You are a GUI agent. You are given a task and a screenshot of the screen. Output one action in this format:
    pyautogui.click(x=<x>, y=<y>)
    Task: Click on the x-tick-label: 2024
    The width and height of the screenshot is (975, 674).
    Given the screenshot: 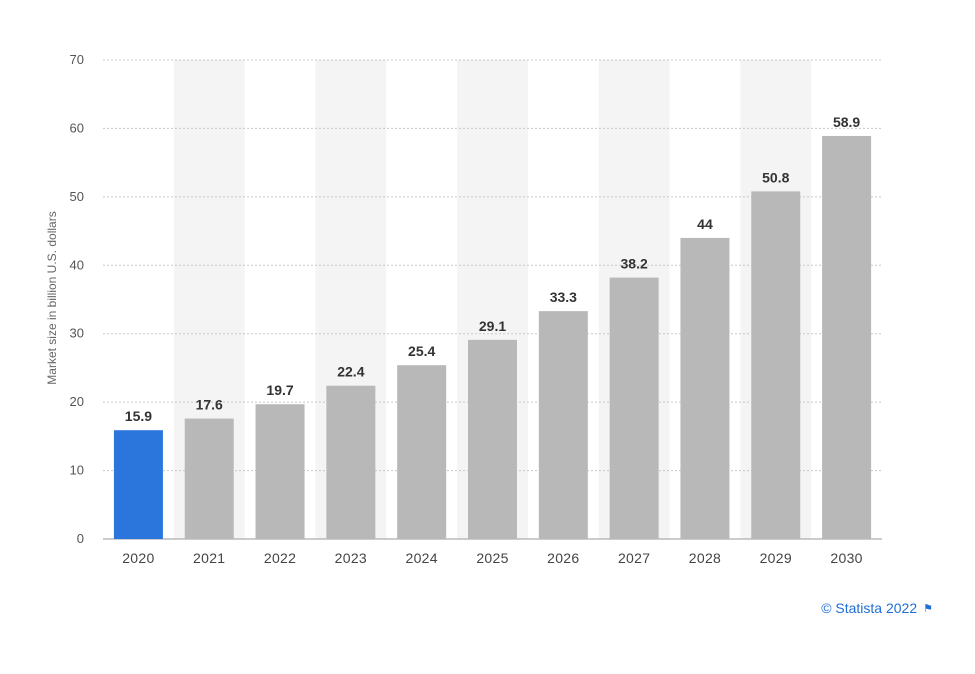 What is the action you would take?
    pyautogui.click(x=422, y=558)
    